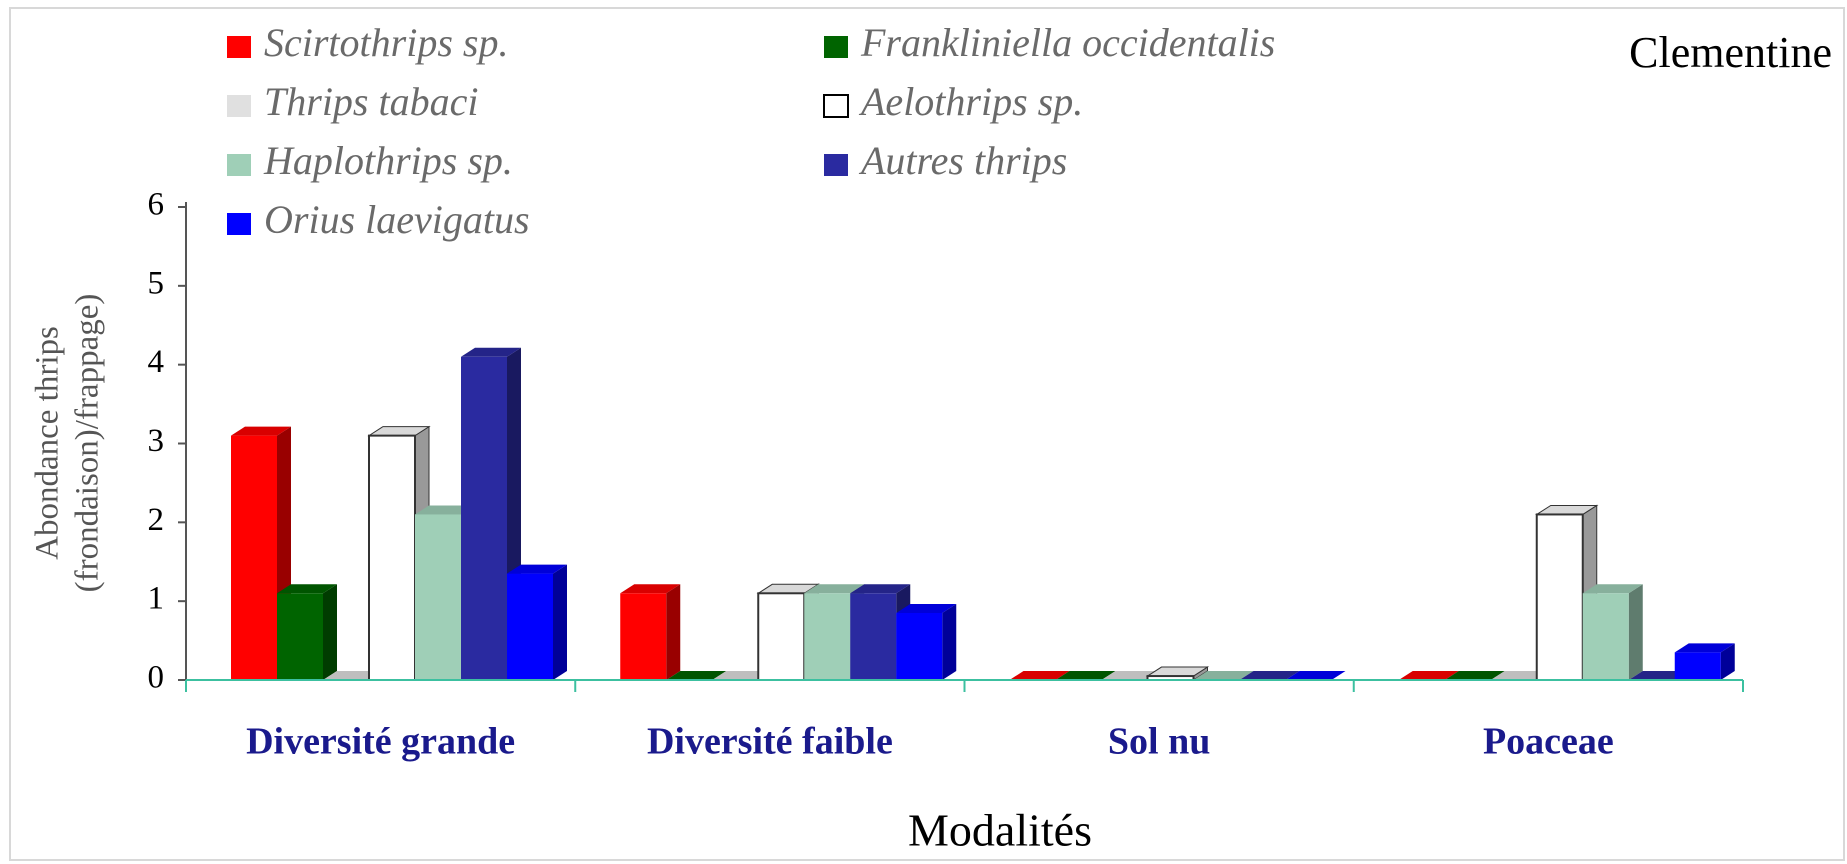  I want to click on x-tick-label: Sol nu, so click(1159, 742).